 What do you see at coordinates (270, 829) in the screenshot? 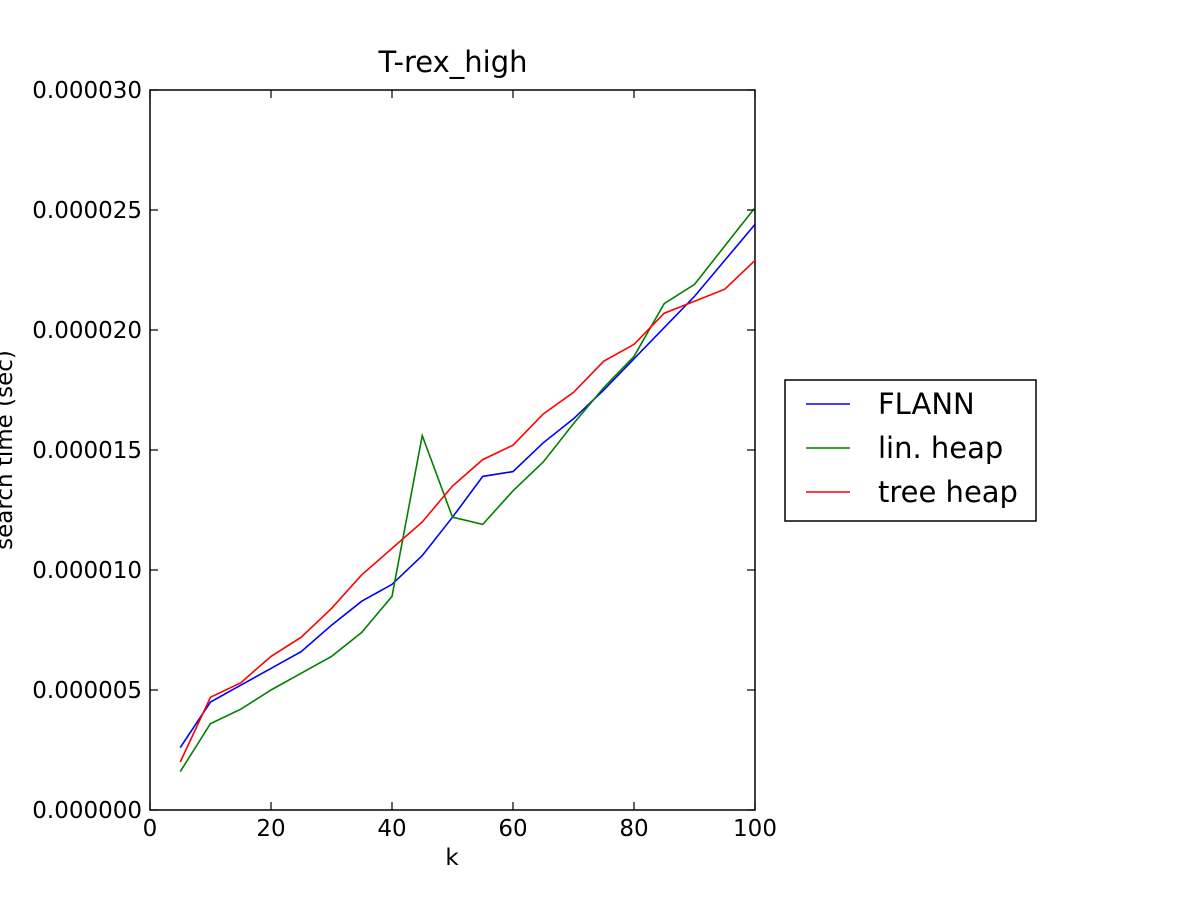
I see `x-tick-label: 20` at bounding box center [270, 829].